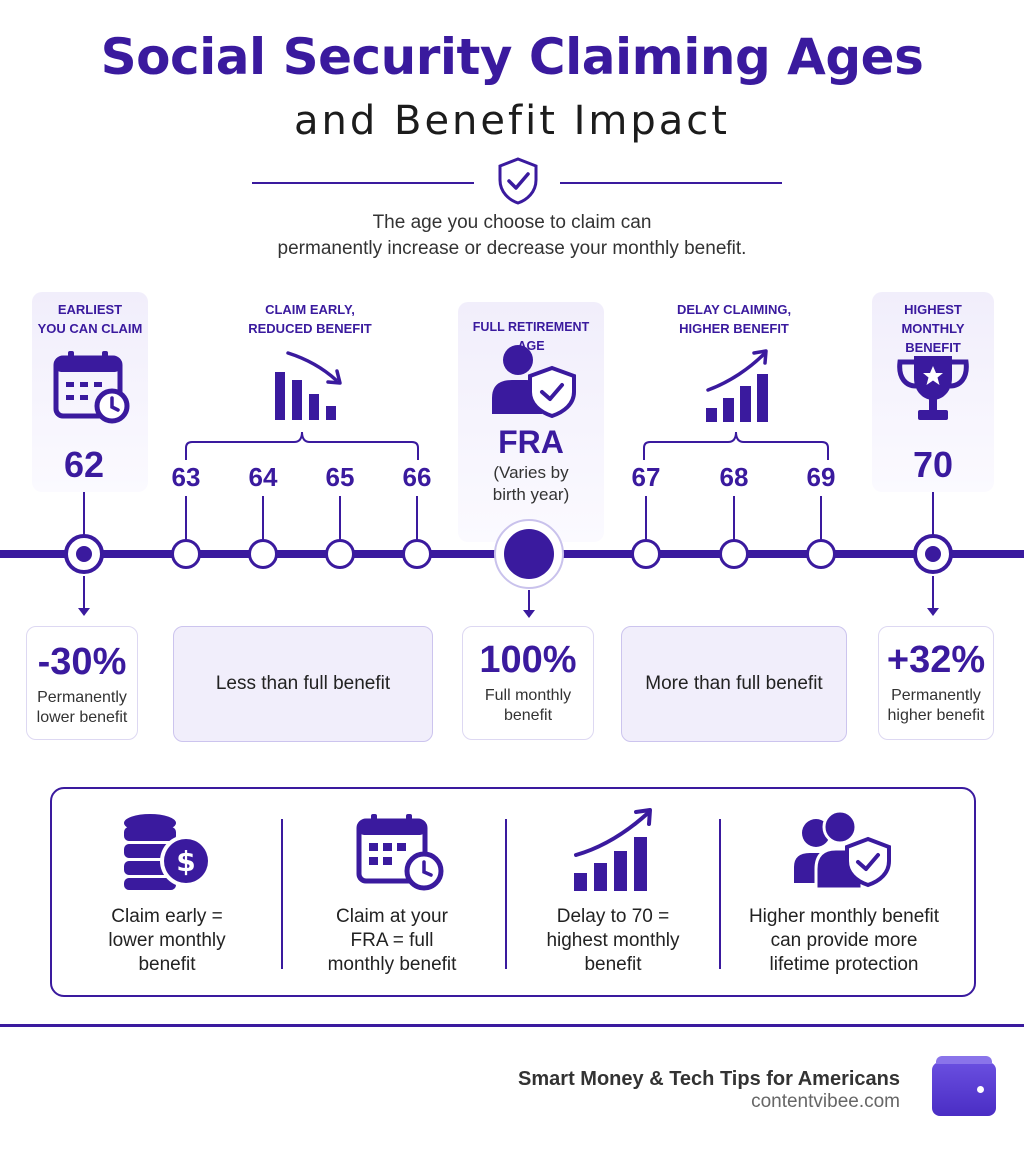 Image resolution: width=1024 pixels, height=1154 pixels. What do you see at coordinates (528, 660) in the screenshot?
I see `result-pct-fra: 100%` at bounding box center [528, 660].